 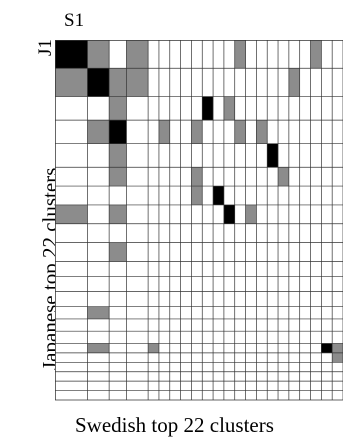 I want to click on column-label-s1: S1, so click(x=74, y=20).